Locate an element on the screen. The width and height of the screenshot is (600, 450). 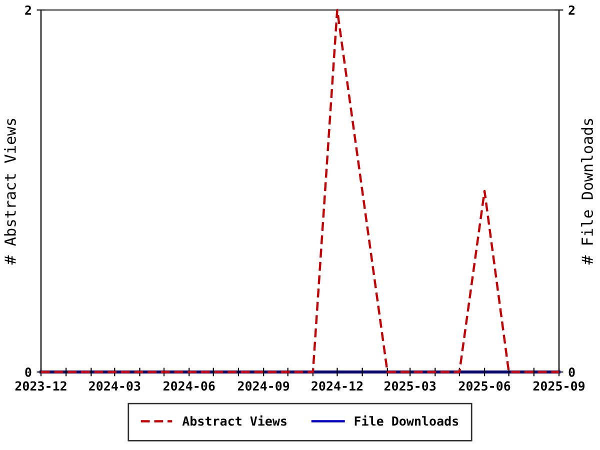
x-tick-label: 2025-06 is located at coordinates (484, 386).